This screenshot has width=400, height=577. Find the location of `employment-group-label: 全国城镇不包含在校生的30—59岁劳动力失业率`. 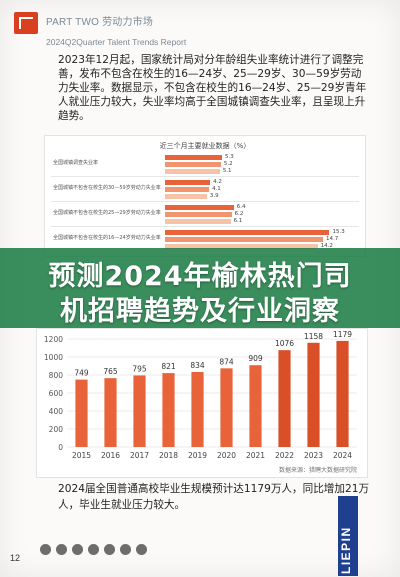

employment-group-label: 全国城镇不包含在校生的30—59岁劳动力失业率 is located at coordinates (107, 188).